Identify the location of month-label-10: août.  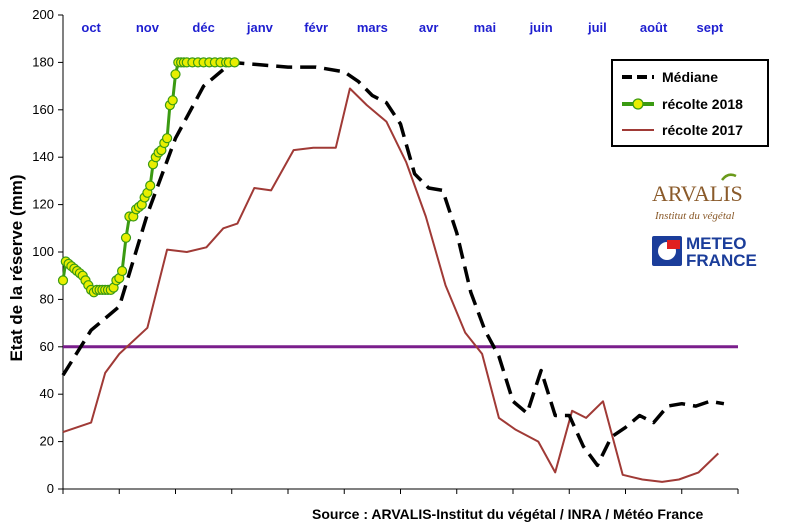
(654, 27).